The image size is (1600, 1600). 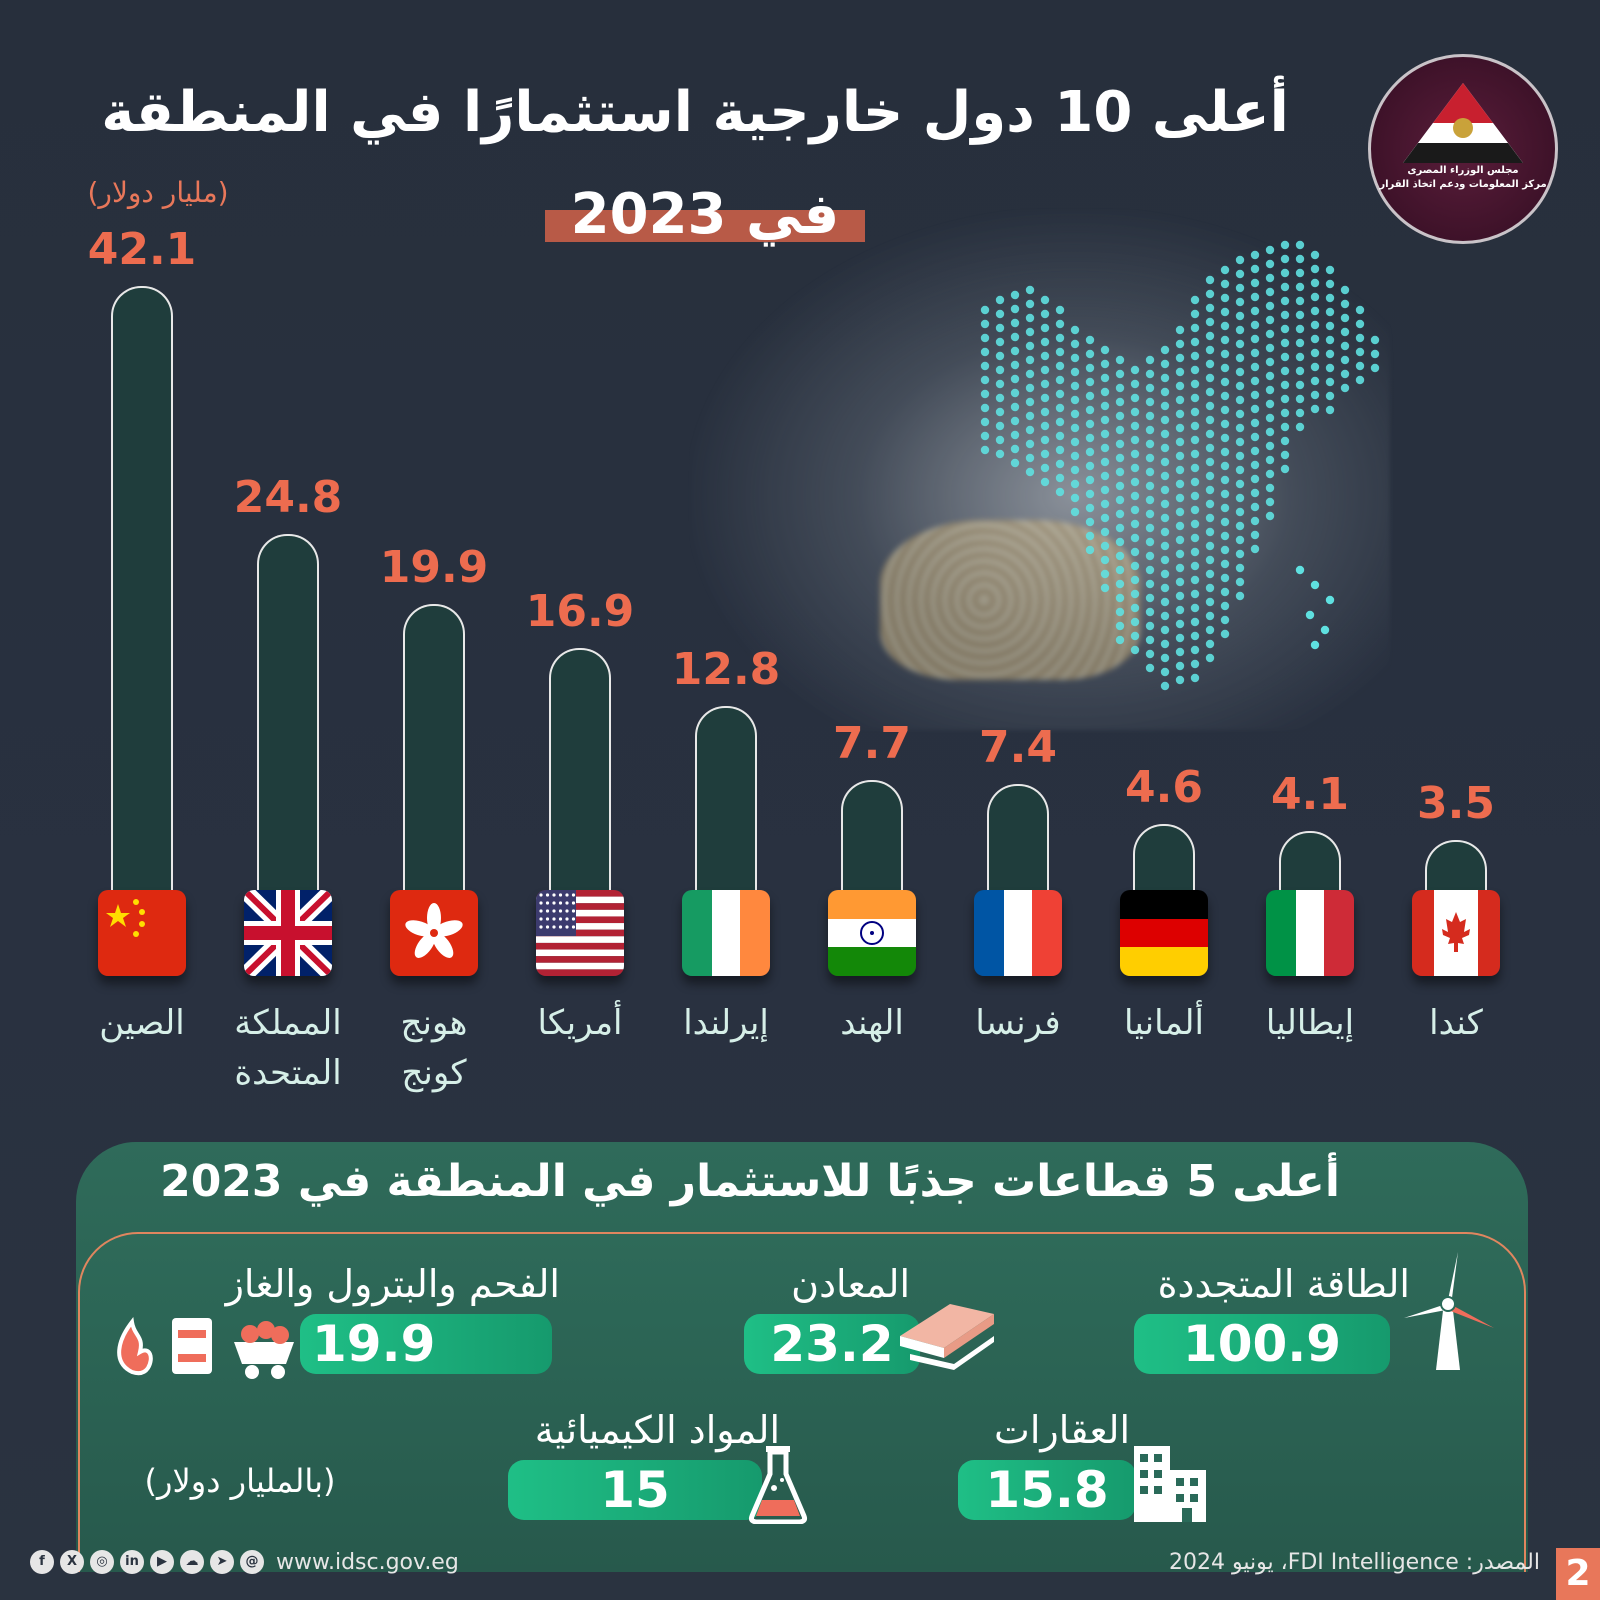 I want to click on value-label-canada: 3.5, so click(x=1456, y=803).